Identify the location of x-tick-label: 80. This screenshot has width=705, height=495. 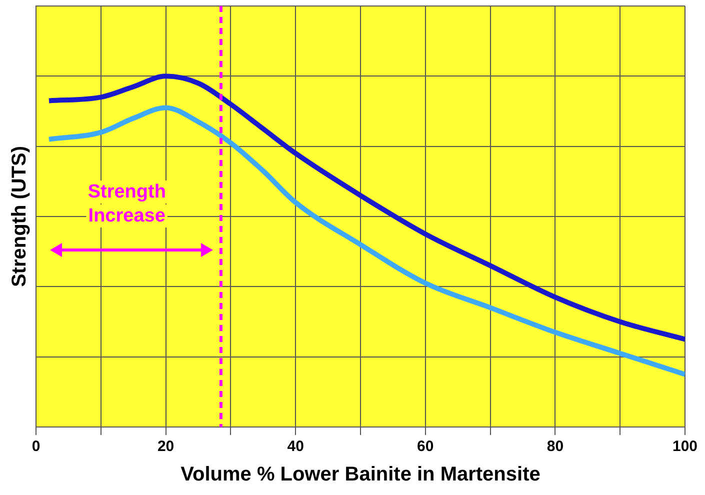
(555, 447).